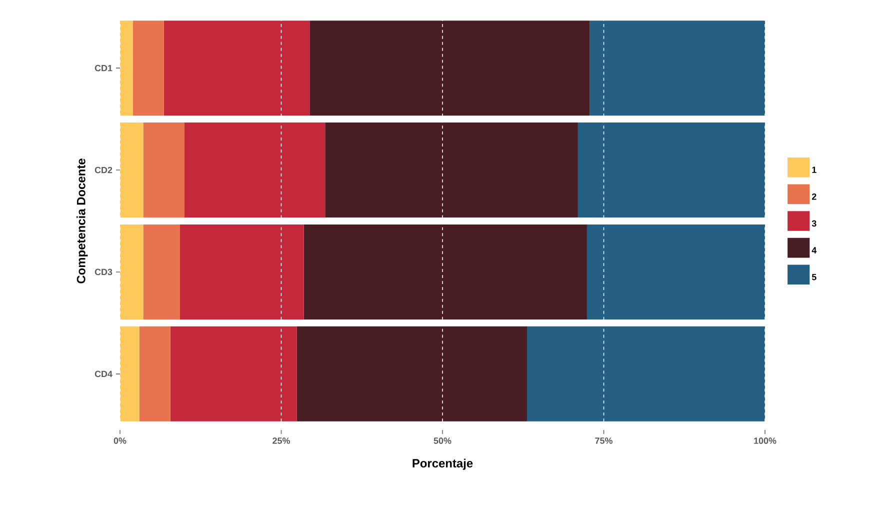 The image size is (883, 509). Describe the element at coordinates (103, 272) in the screenshot. I see `y-tick-label: CD3` at that location.